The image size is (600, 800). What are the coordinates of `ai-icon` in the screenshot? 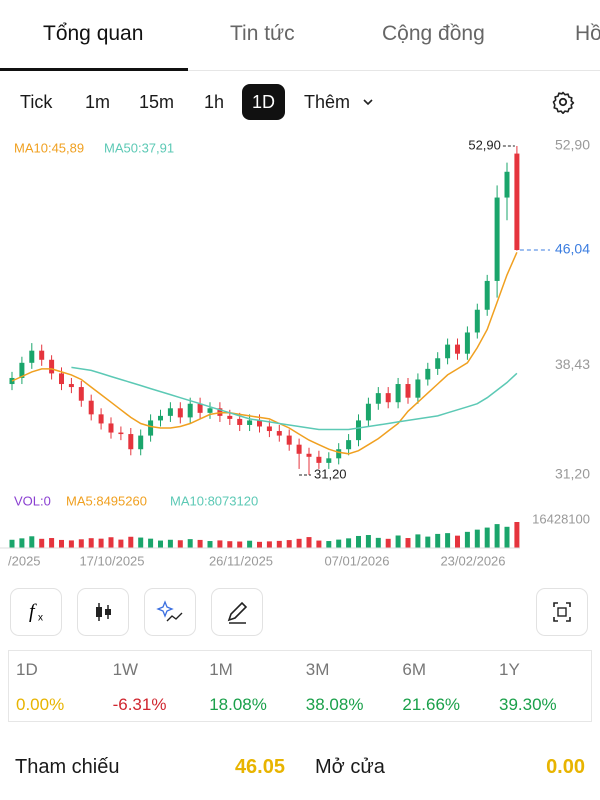 It's located at (169, 611).